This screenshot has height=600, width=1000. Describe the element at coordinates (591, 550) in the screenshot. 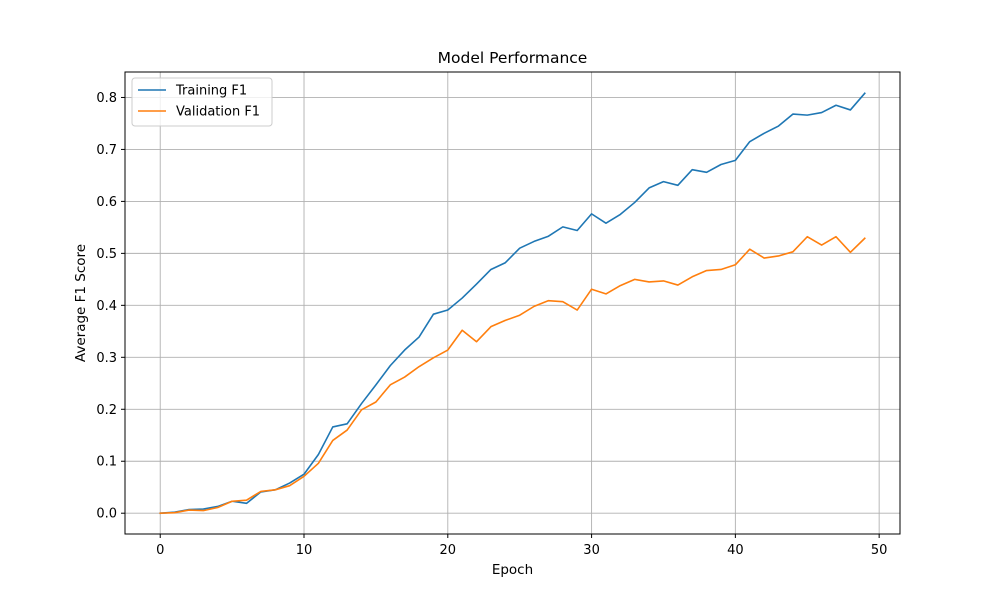

I see `x-tick-label: 30` at that location.